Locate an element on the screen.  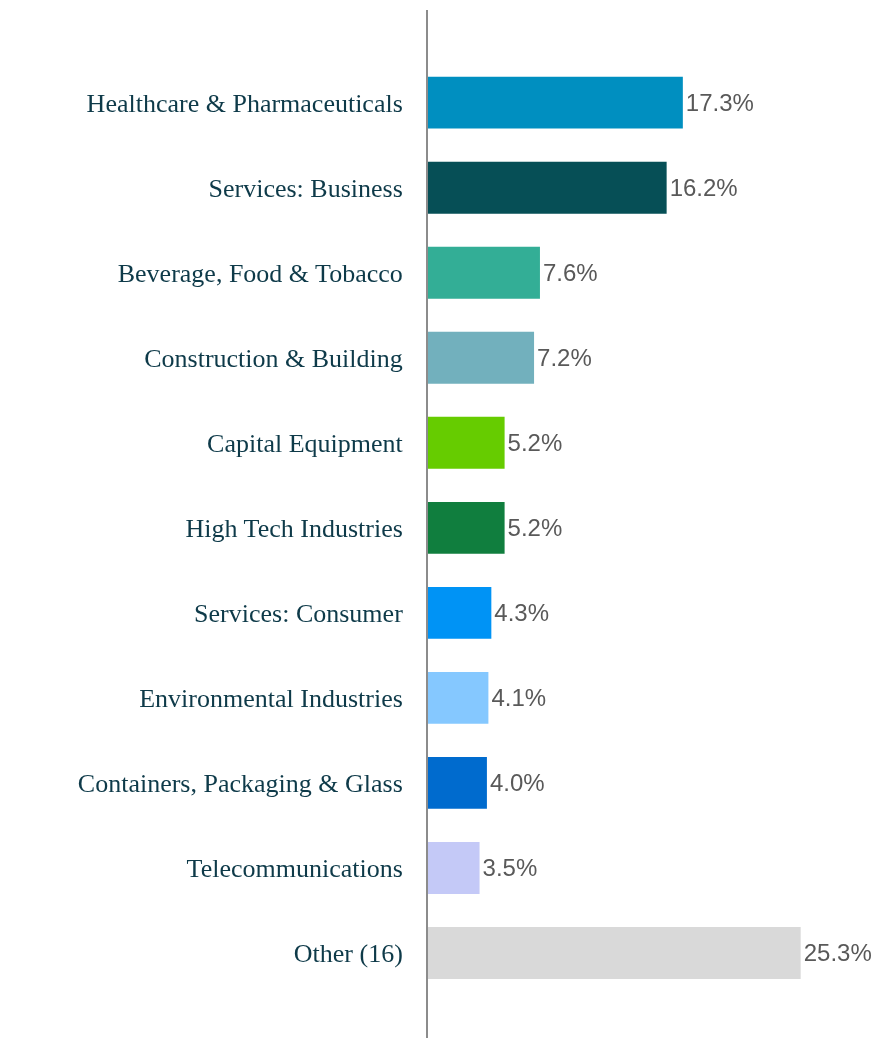
data-label: 4.0% is located at coordinates (517, 783).